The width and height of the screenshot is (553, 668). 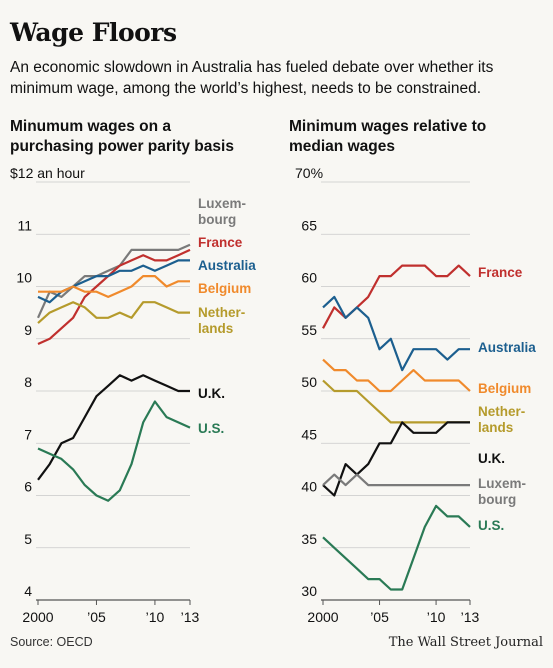 I want to click on y-tick-label: 65, so click(x=309, y=225).